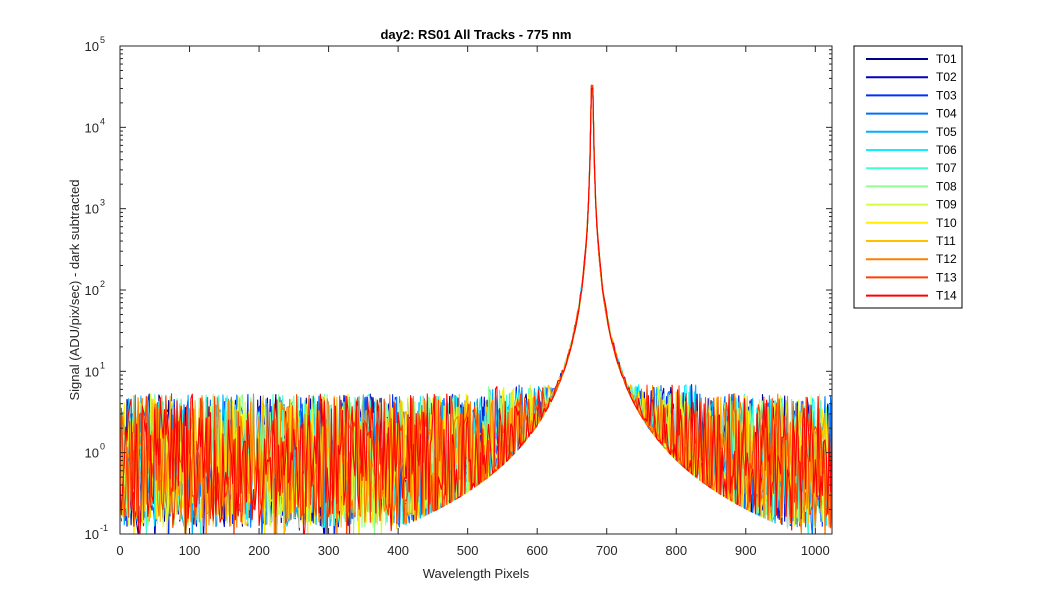 This screenshot has height=605, width=1050. I want to click on y-tick-label: 10 5, so click(95, 44).